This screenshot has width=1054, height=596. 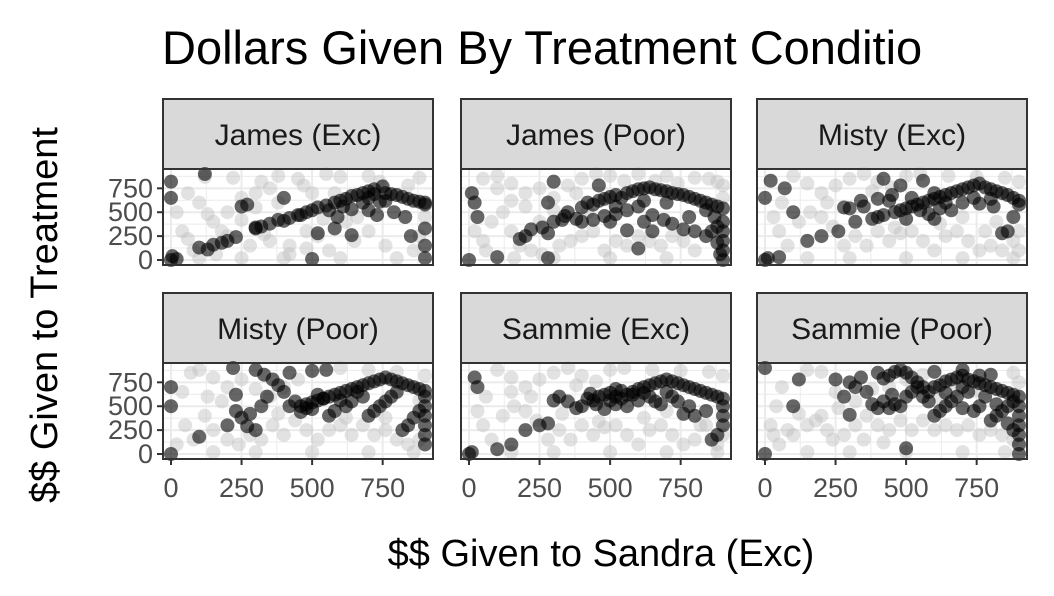 I want to click on chart-title: Dollars Given By Treatment Conditio, so click(x=542, y=47).